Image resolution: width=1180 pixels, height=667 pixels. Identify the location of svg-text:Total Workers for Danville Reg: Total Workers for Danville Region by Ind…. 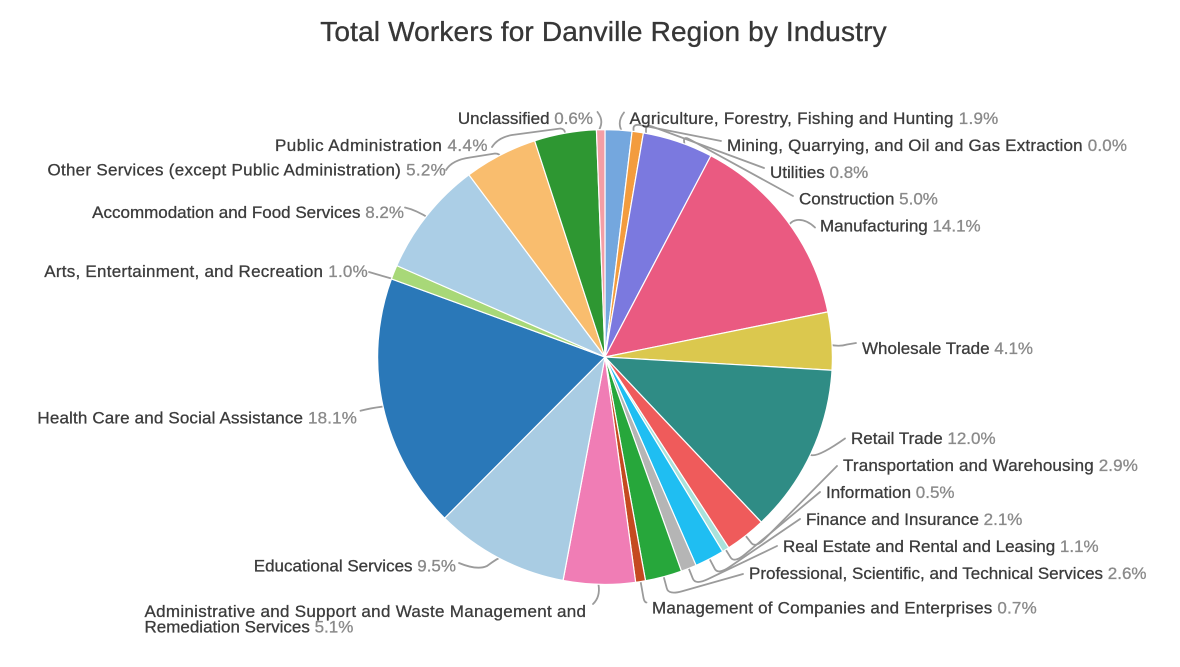
(603, 31).